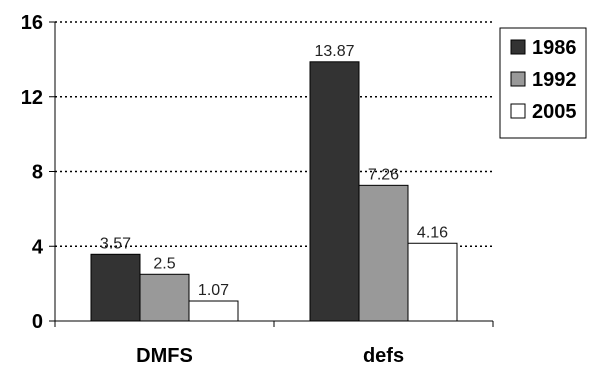  What do you see at coordinates (432, 232) in the screenshot?
I see `data-label-2005-defs: 4.16` at bounding box center [432, 232].